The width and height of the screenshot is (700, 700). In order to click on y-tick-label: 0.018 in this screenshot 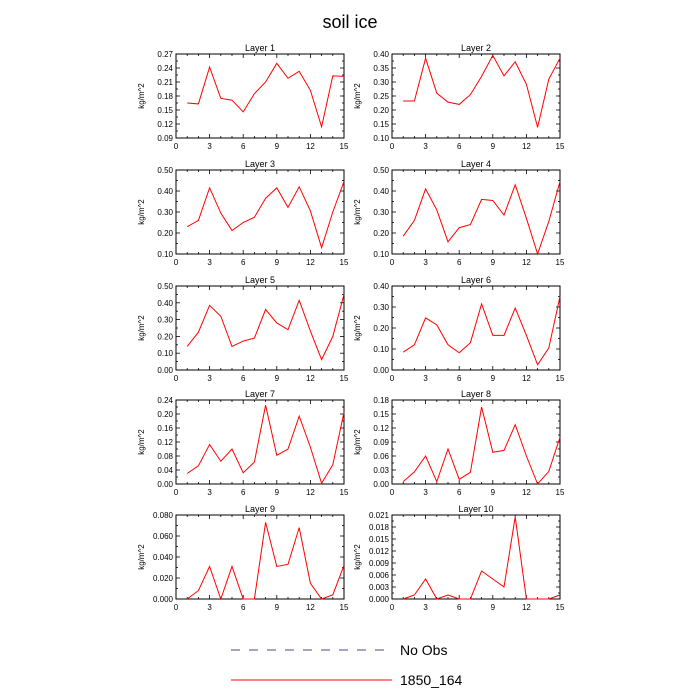, I will do `click(379, 527)`.